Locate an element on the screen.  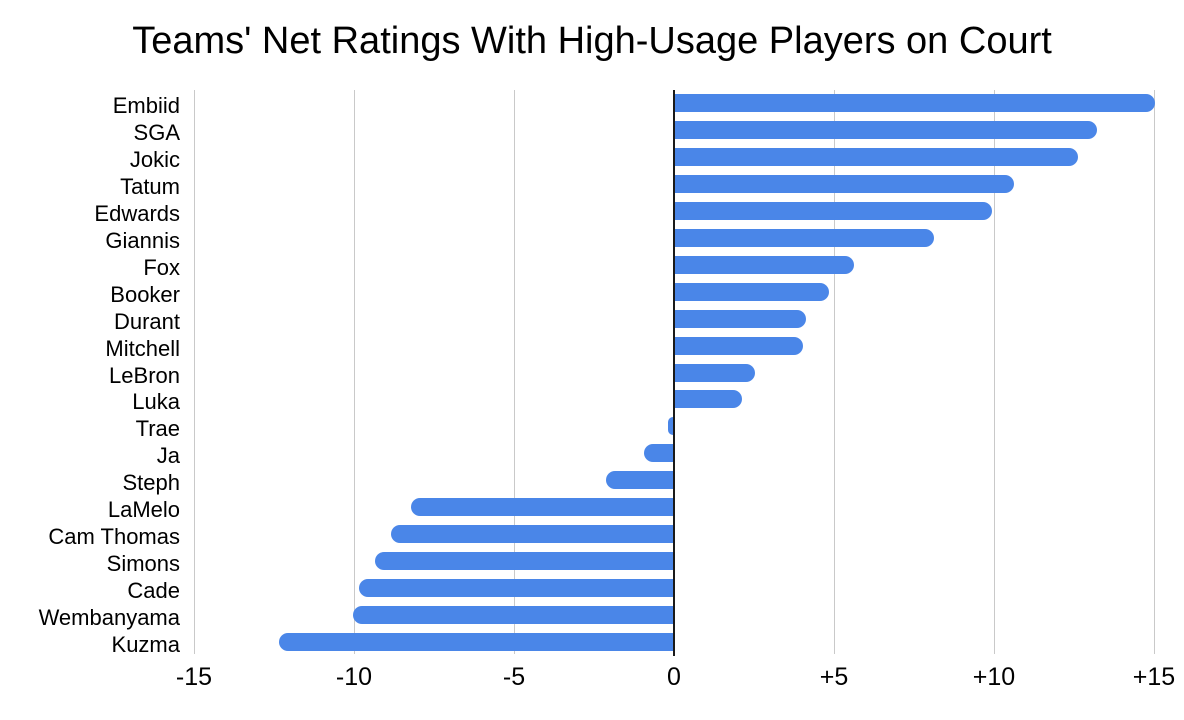
bar-booker is located at coordinates (752, 291).